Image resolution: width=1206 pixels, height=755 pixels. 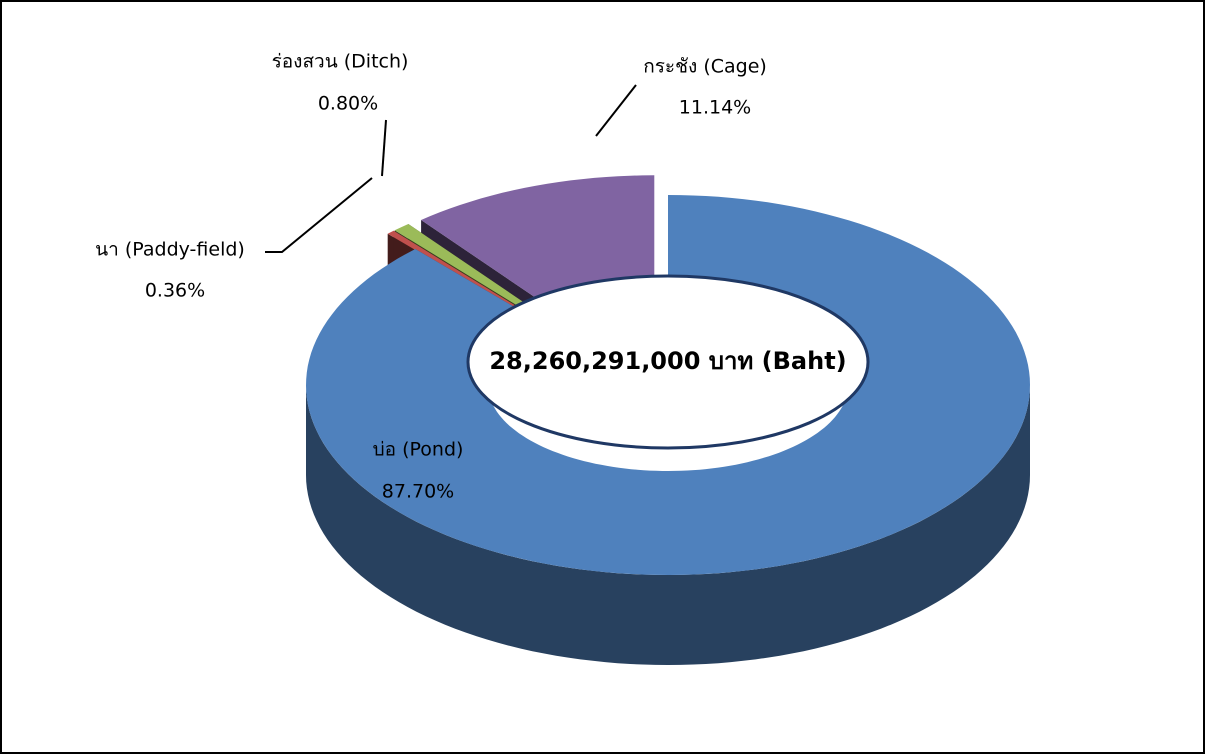 What do you see at coordinates (418, 492) in the screenshot?
I see `value-label: 87.70%` at bounding box center [418, 492].